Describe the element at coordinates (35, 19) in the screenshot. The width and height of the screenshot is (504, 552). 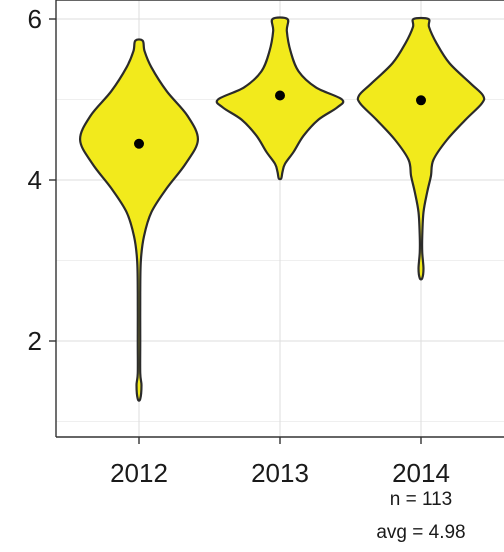
I see `y-tick-label: 6` at that location.